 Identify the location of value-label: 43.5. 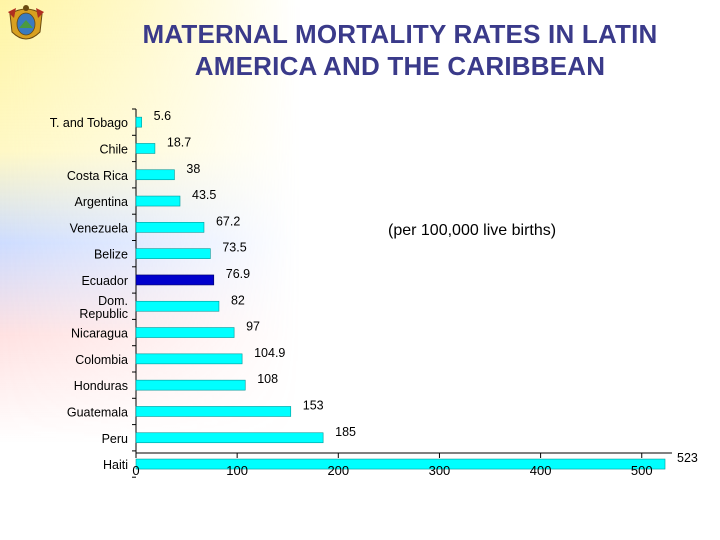
(204, 195).